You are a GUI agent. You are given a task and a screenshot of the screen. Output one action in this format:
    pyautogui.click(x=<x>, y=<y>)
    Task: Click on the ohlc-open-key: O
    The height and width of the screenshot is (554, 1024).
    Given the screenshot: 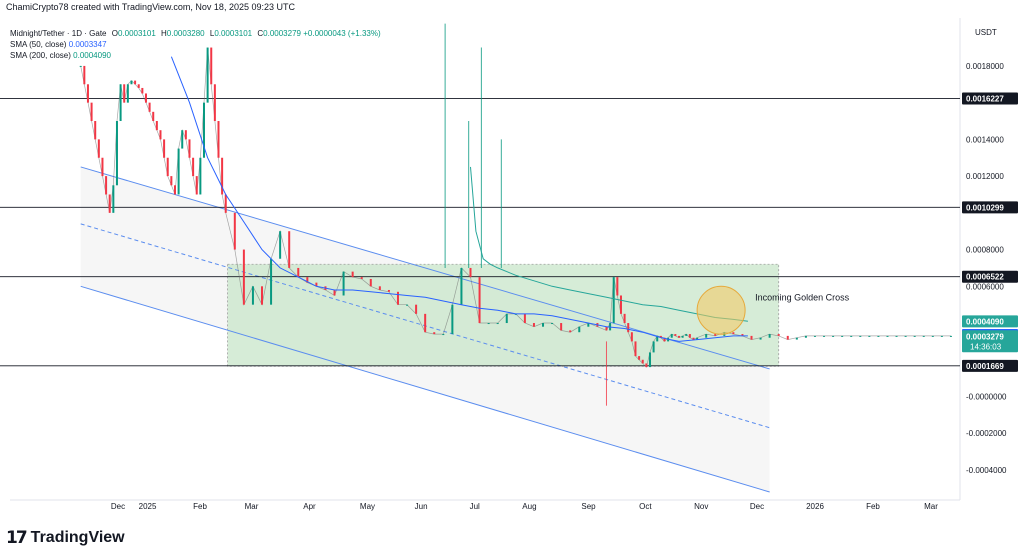 What is the action you would take?
    pyautogui.click(x=114, y=33)
    